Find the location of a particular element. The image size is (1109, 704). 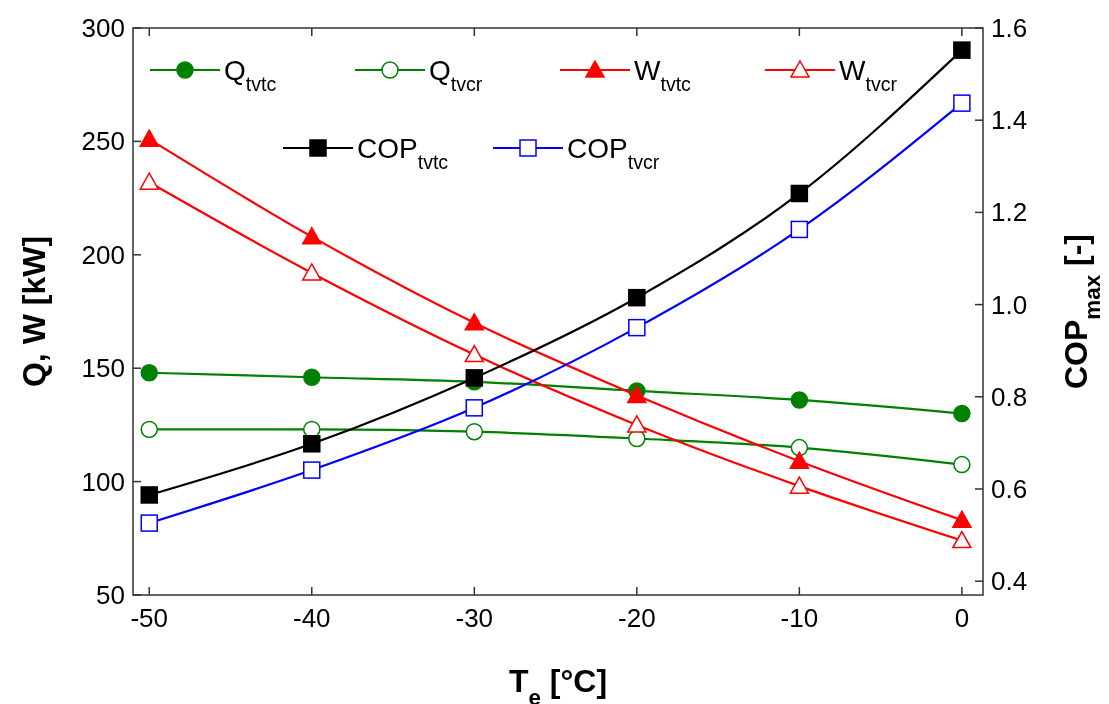

y2-tick-label: 0.6 is located at coordinates (1009, 488).